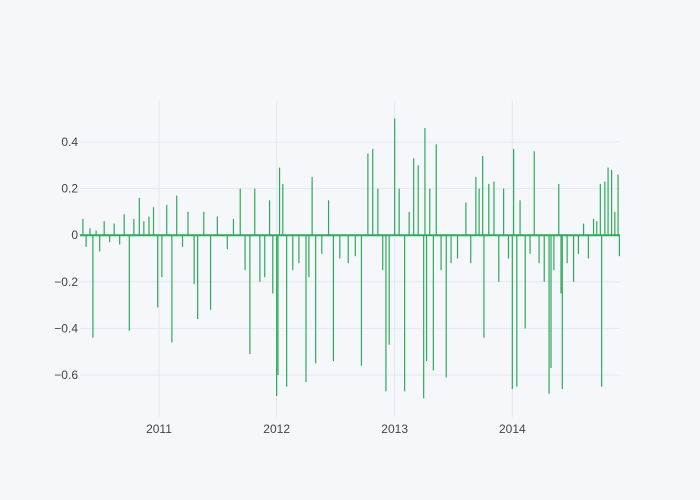  Describe the element at coordinates (74, 235) in the screenshot. I see `y-tick-label: 0` at that location.